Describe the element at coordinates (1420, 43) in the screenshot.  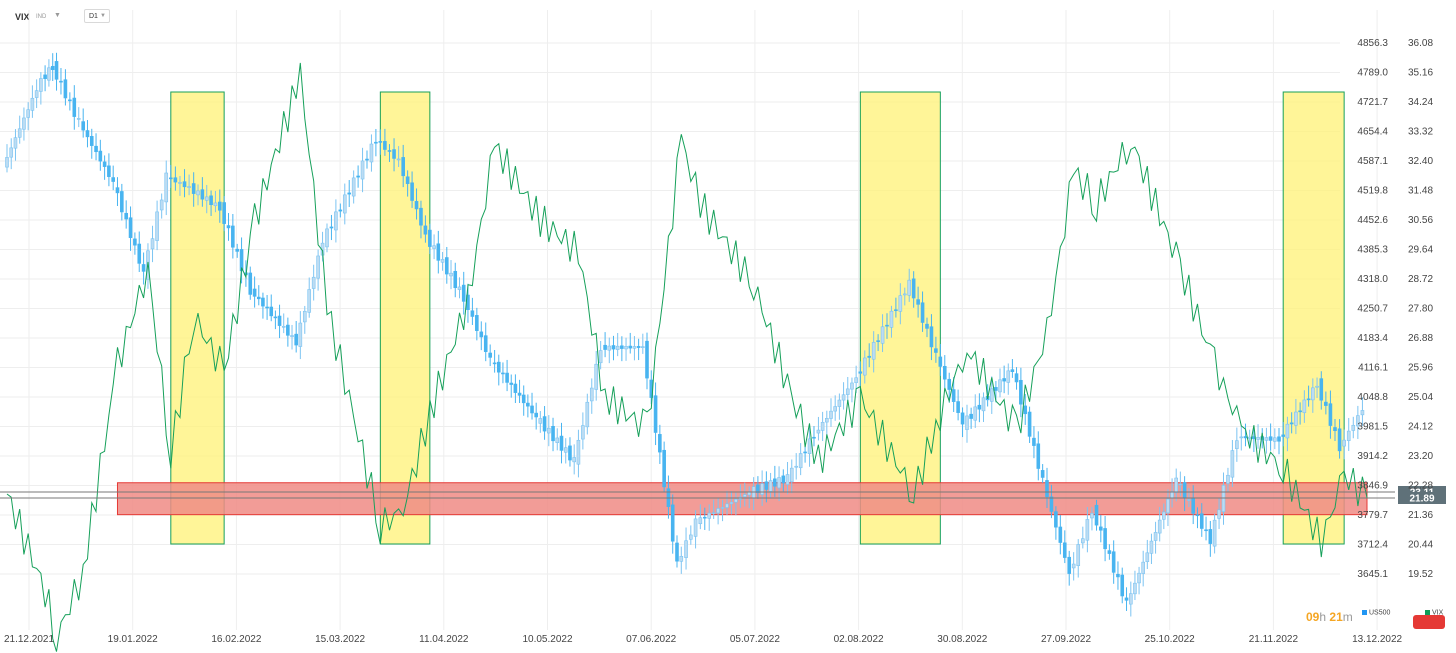
I see `vix-tick-label: 36.08` at that location.